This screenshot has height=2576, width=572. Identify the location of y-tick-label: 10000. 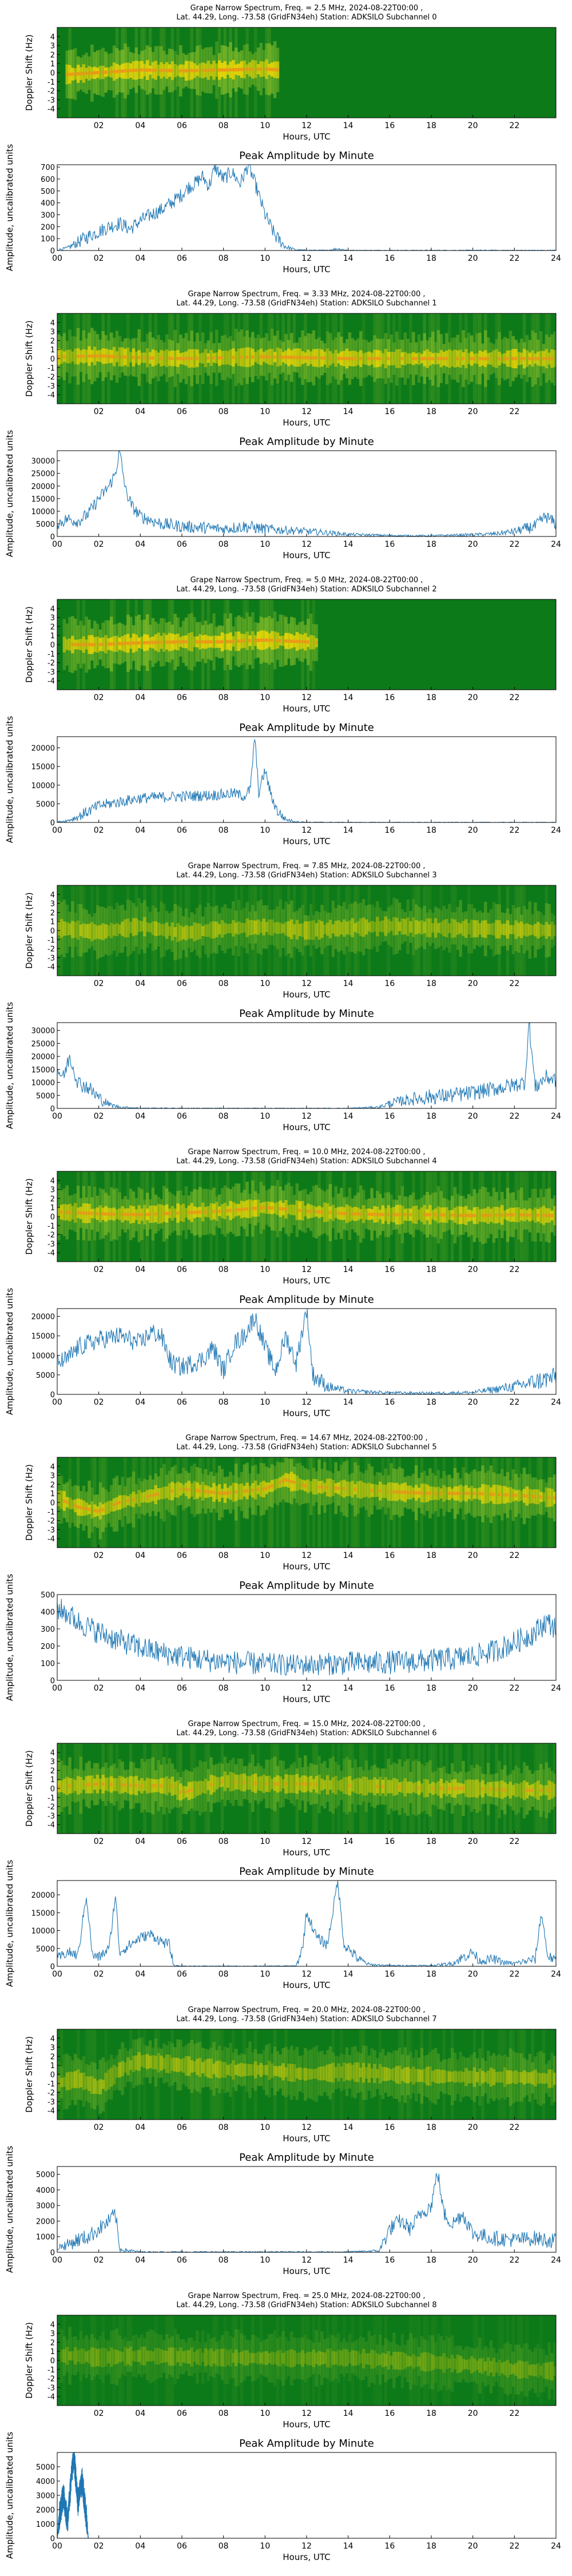
(43, 512).